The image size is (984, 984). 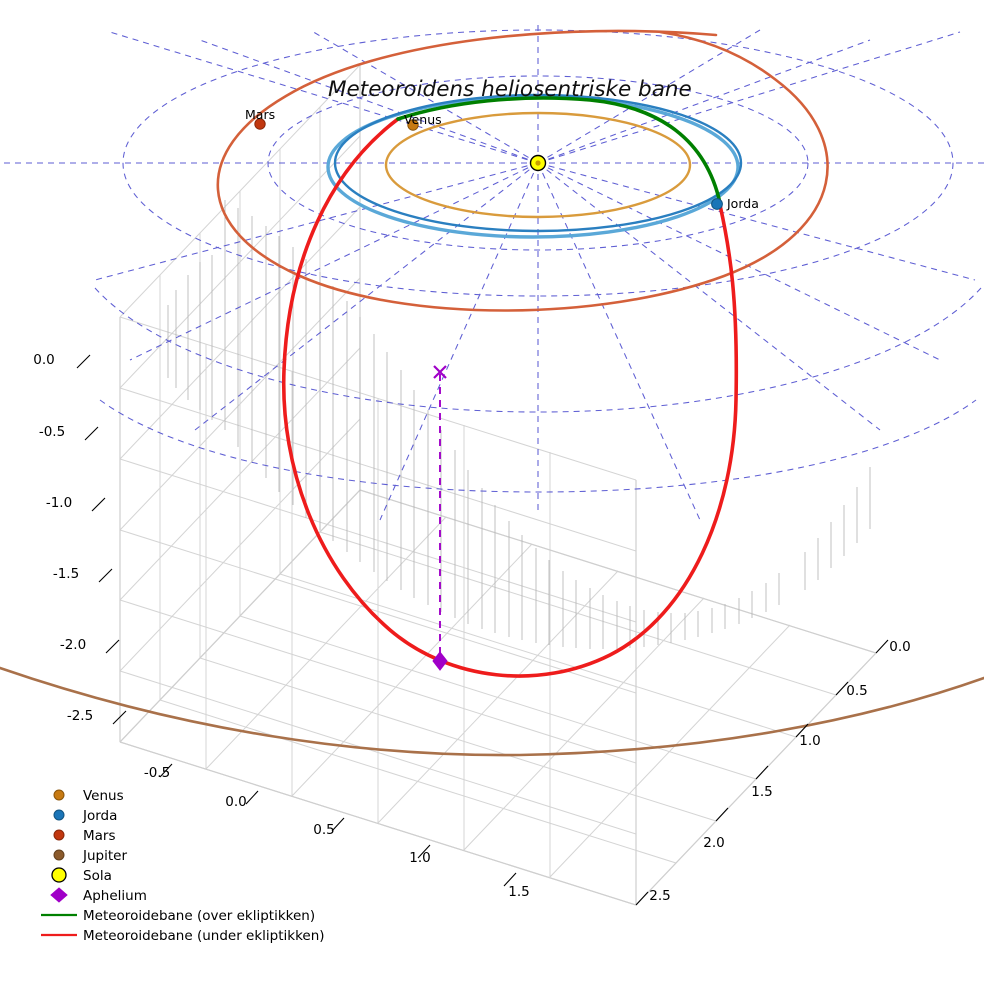 I want to click on legend-label-meteoroid-below: Meteoroidebane (under ekliptikken), so click(x=204, y=936).